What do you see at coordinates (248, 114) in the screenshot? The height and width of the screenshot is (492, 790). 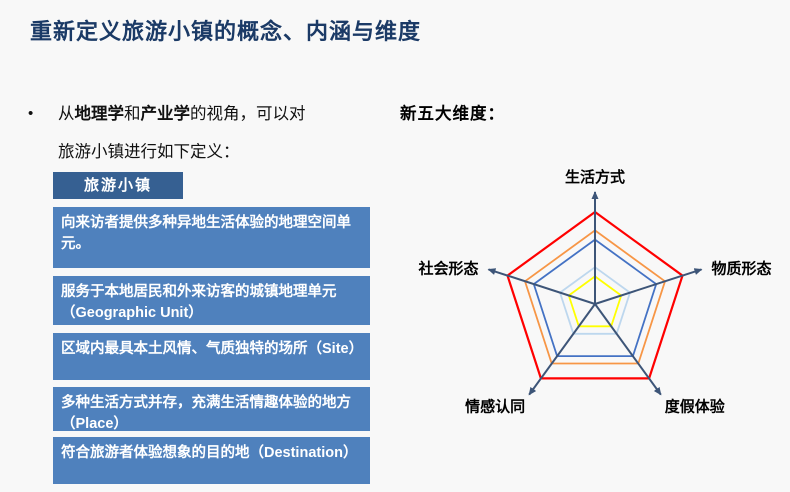 I see `intro-seg: 的视角，可以对` at bounding box center [248, 114].